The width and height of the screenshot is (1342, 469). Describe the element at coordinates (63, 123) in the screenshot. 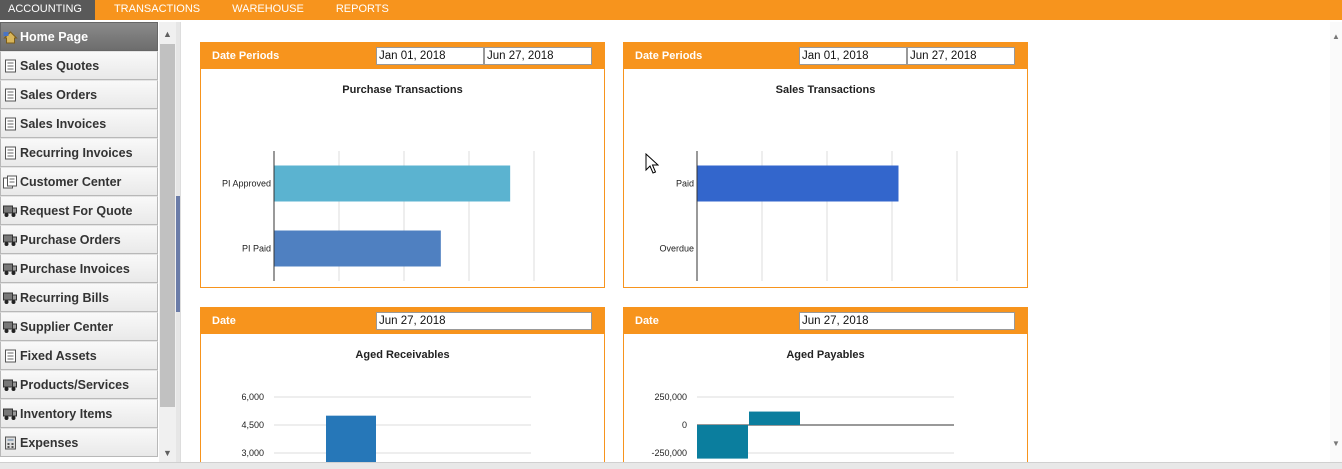

I see `sidebar-item-label: Sales Invoices` at that location.